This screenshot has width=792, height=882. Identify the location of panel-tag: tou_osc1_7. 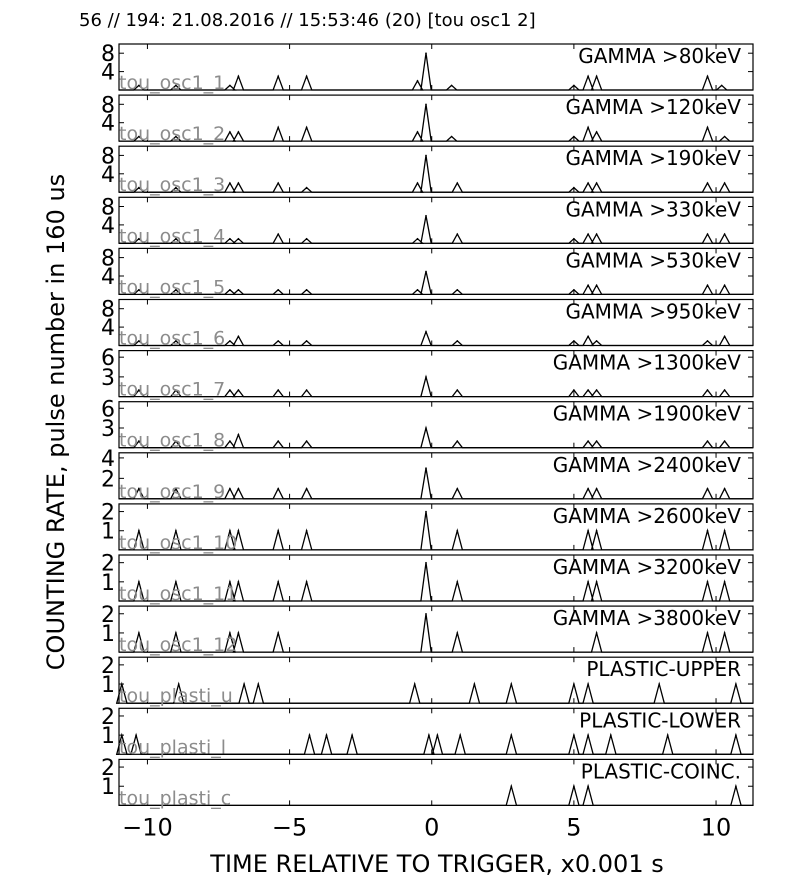
(172, 390).